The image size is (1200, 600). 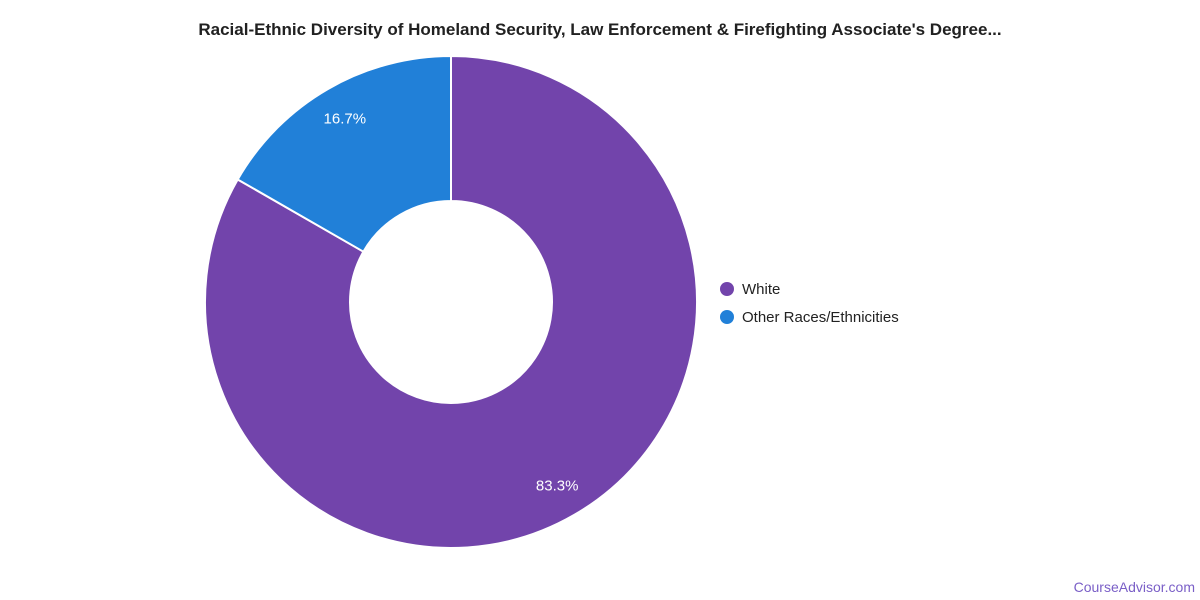 I want to click on legend-swatch-other-races-icon, so click(x=727, y=317).